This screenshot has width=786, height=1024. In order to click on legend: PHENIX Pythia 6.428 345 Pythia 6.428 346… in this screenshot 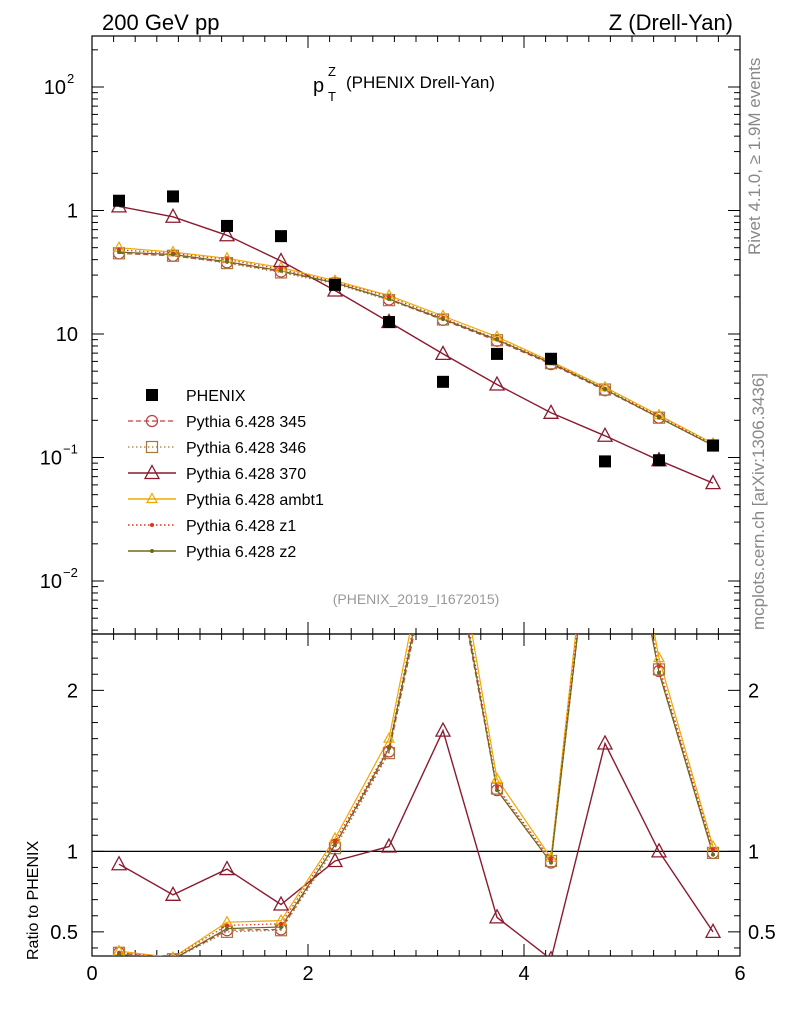, I will do `click(226, 474)`.